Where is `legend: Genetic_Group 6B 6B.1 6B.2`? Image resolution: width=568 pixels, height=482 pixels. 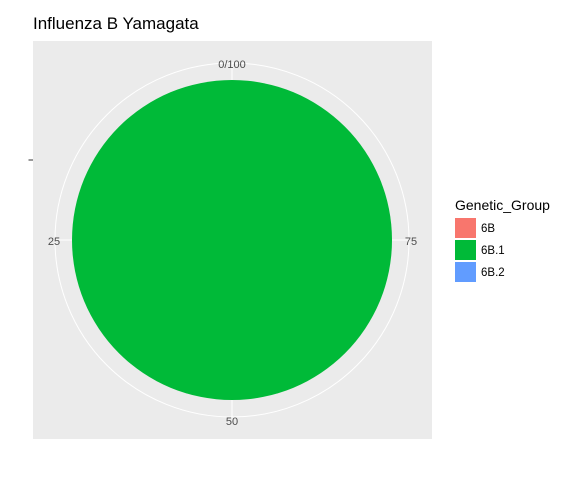
legend: Genetic_Group 6B 6B.1 6B.2 is located at coordinates (502, 239).